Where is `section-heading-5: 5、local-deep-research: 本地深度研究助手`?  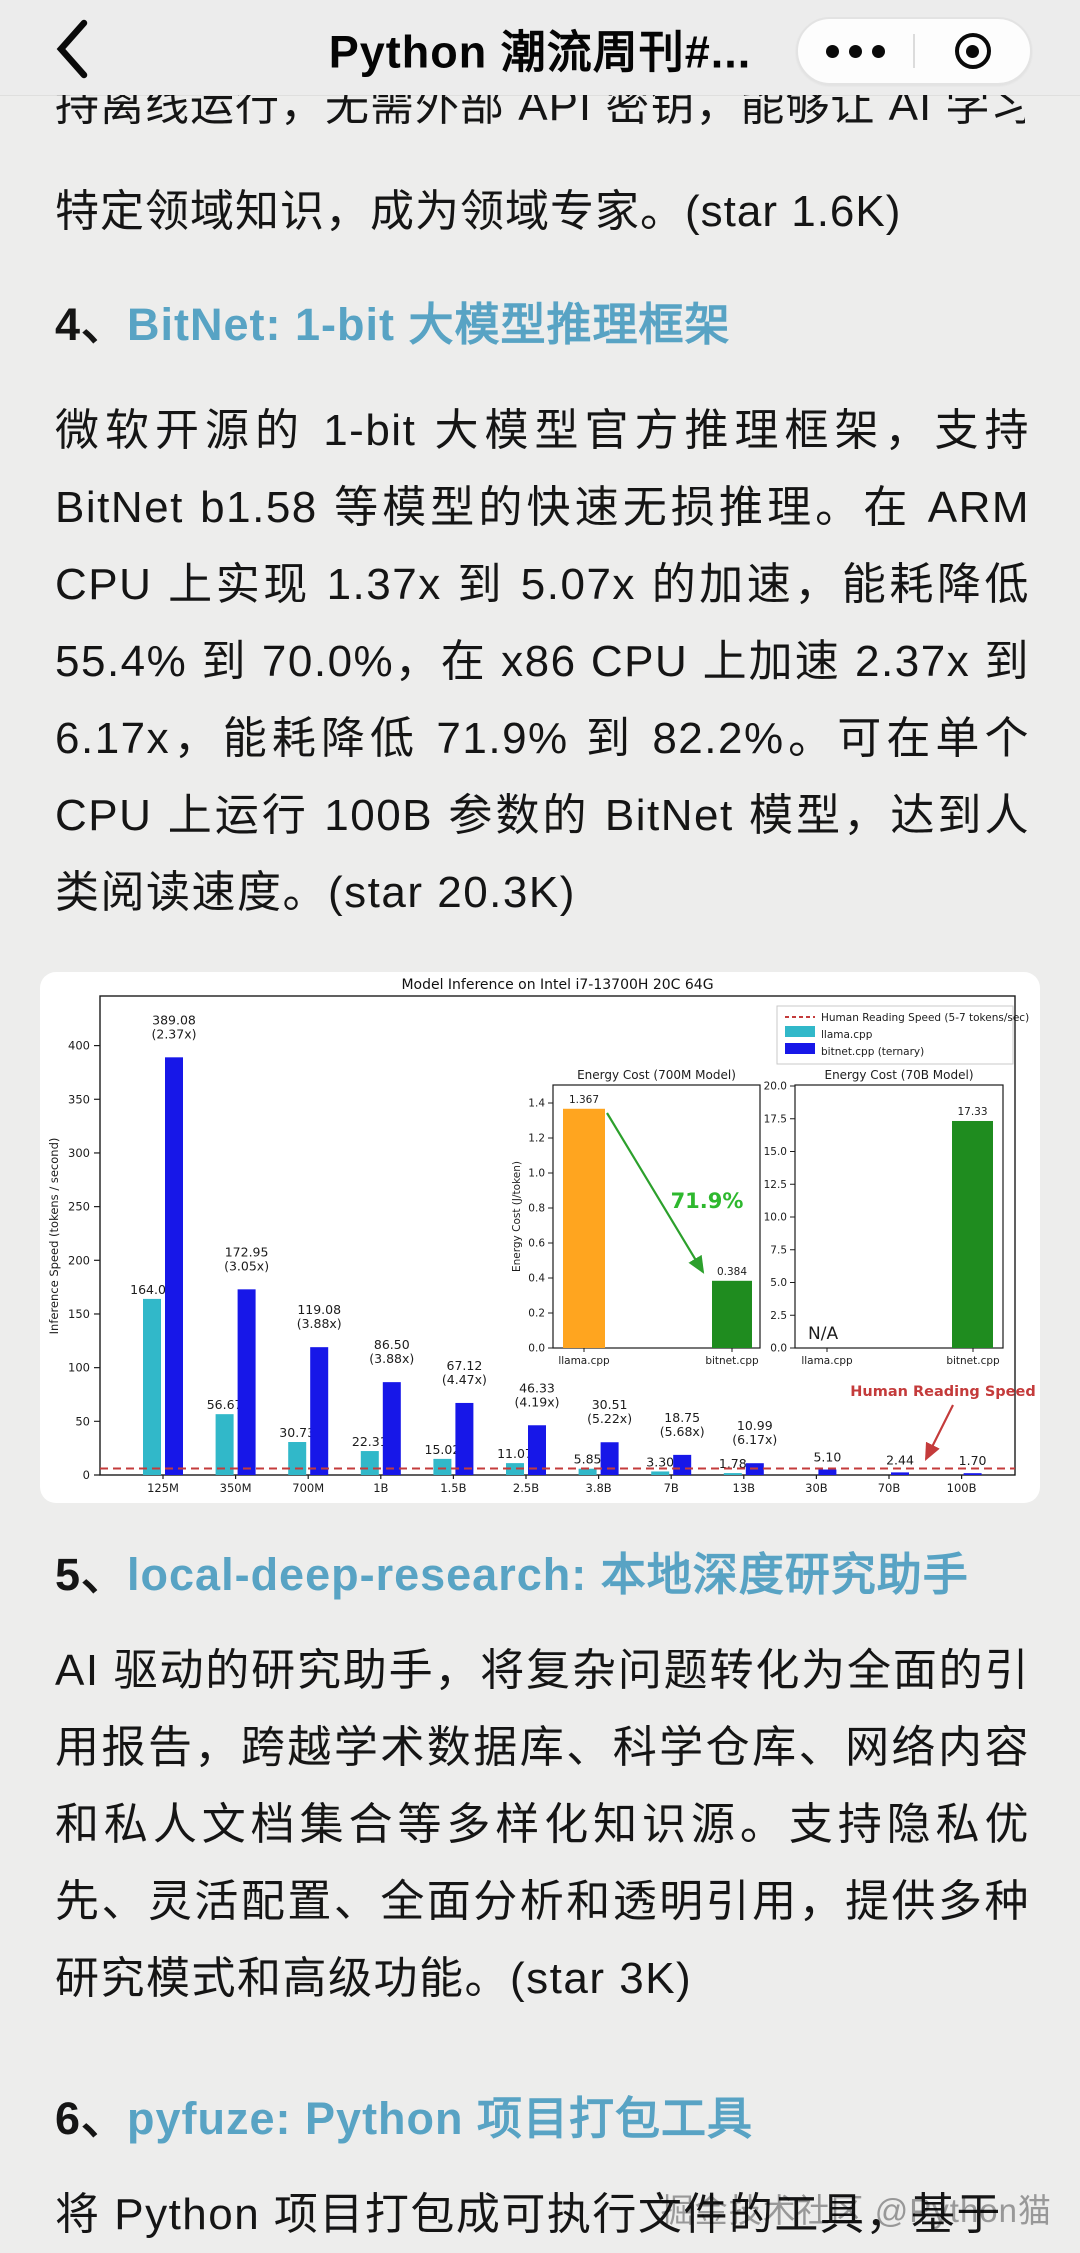 section-heading-5: 5、local-deep-research: 本地深度研究助手 is located at coordinates (540, 1570).